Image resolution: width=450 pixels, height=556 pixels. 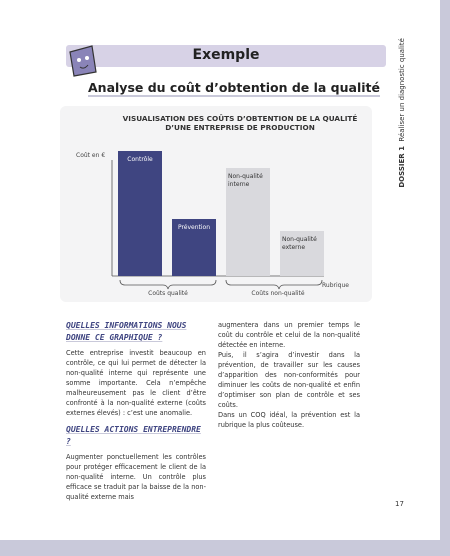 What do you see at coordinates (91, 155) in the screenshot?
I see `y-axis-label: Coût en €` at bounding box center [91, 155].